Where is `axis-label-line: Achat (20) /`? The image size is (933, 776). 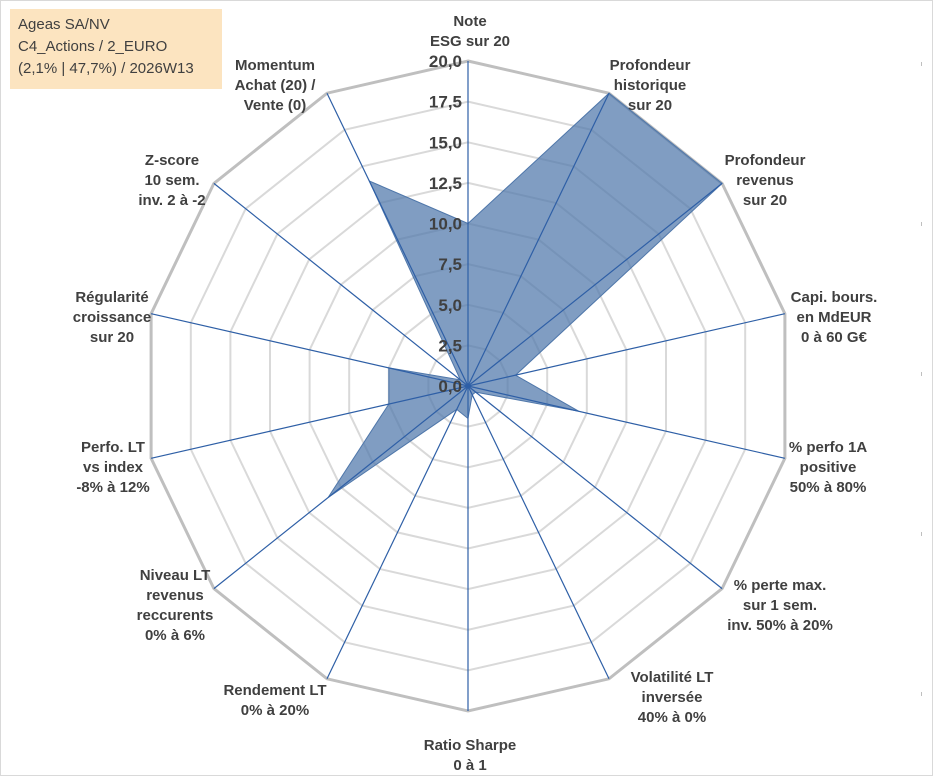
axis-label-line: Achat (20) / is located at coordinates (276, 85).